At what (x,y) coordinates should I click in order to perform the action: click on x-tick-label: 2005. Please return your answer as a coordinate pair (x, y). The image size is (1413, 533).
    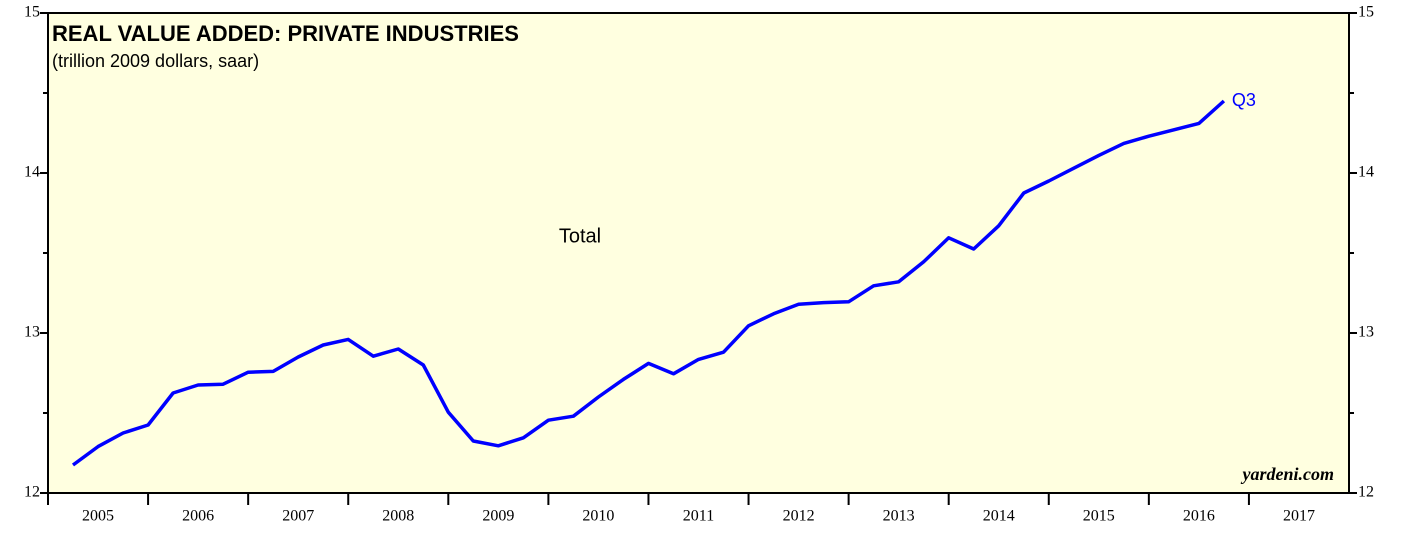
    Looking at the image, I should click on (98, 516).